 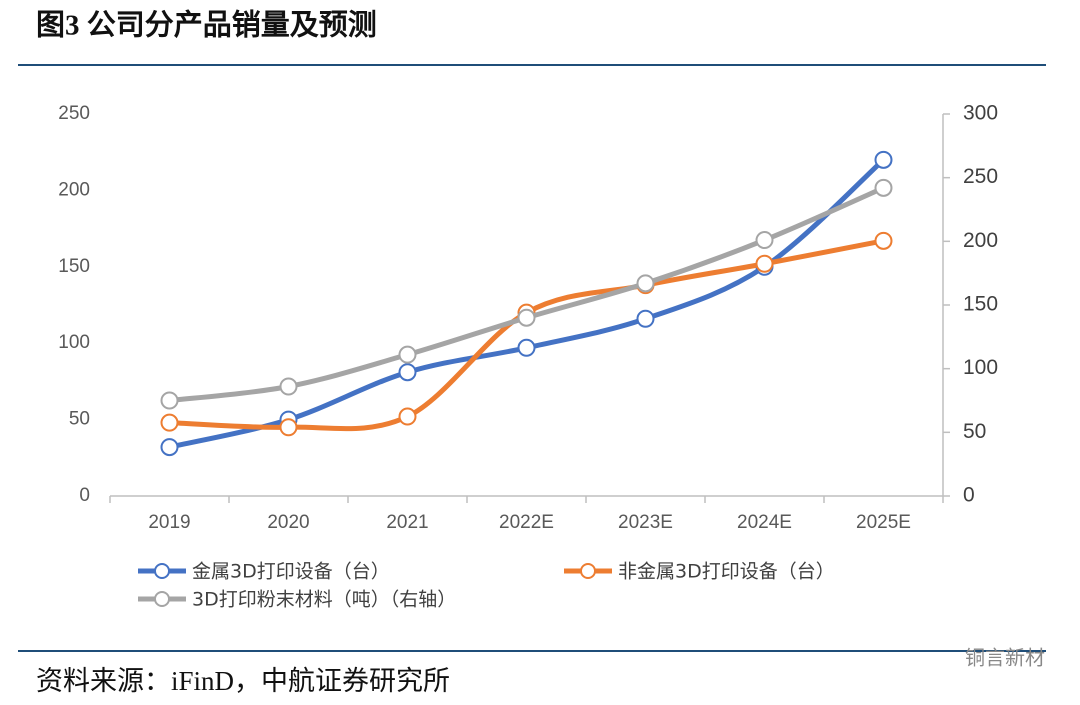 I want to click on legend-label: 3D打印粉末材料（吨）（右轴）, so click(x=324, y=600).